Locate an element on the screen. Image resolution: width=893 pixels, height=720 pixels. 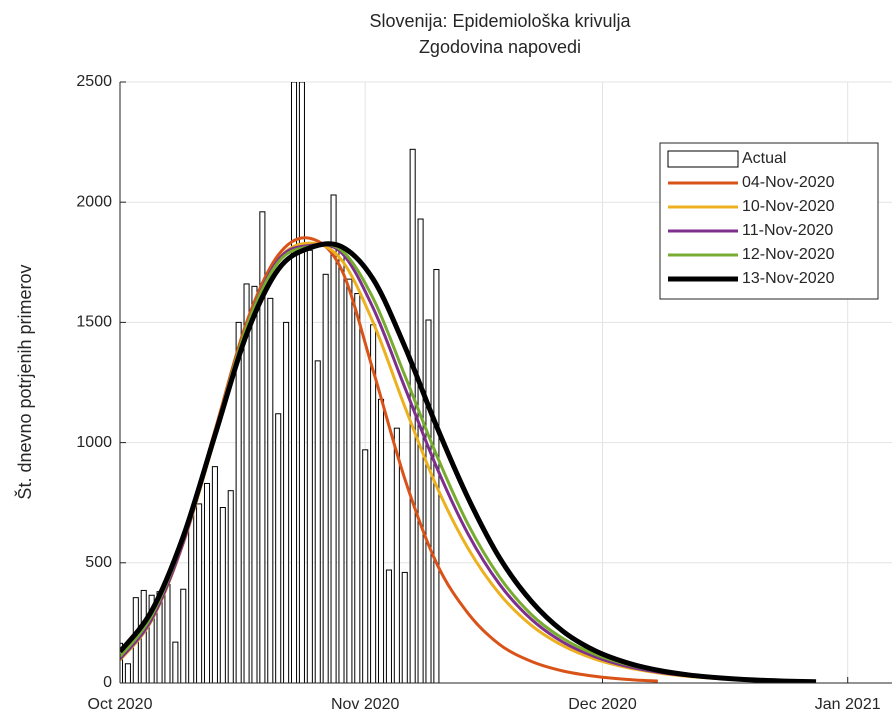
legend-label: 12-Nov-2020 is located at coordinates (788, 254).